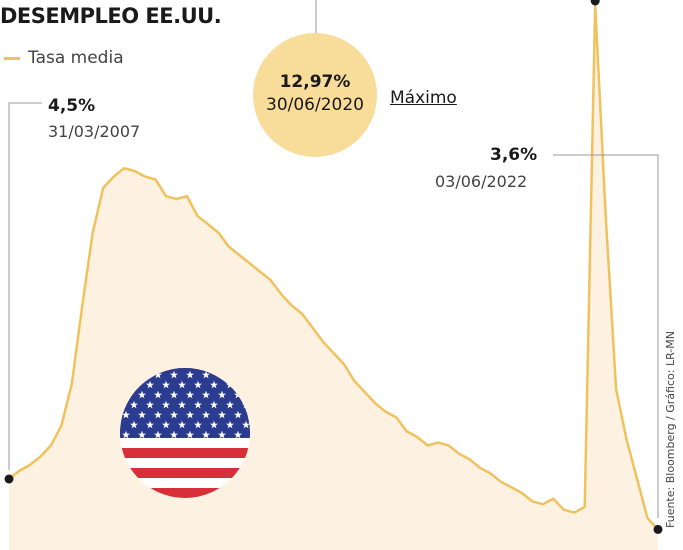 This screenshot has width=683, height=550. Describe the element at coordinates (595, 3) in the screenshot. I see `max-marker` at that location.